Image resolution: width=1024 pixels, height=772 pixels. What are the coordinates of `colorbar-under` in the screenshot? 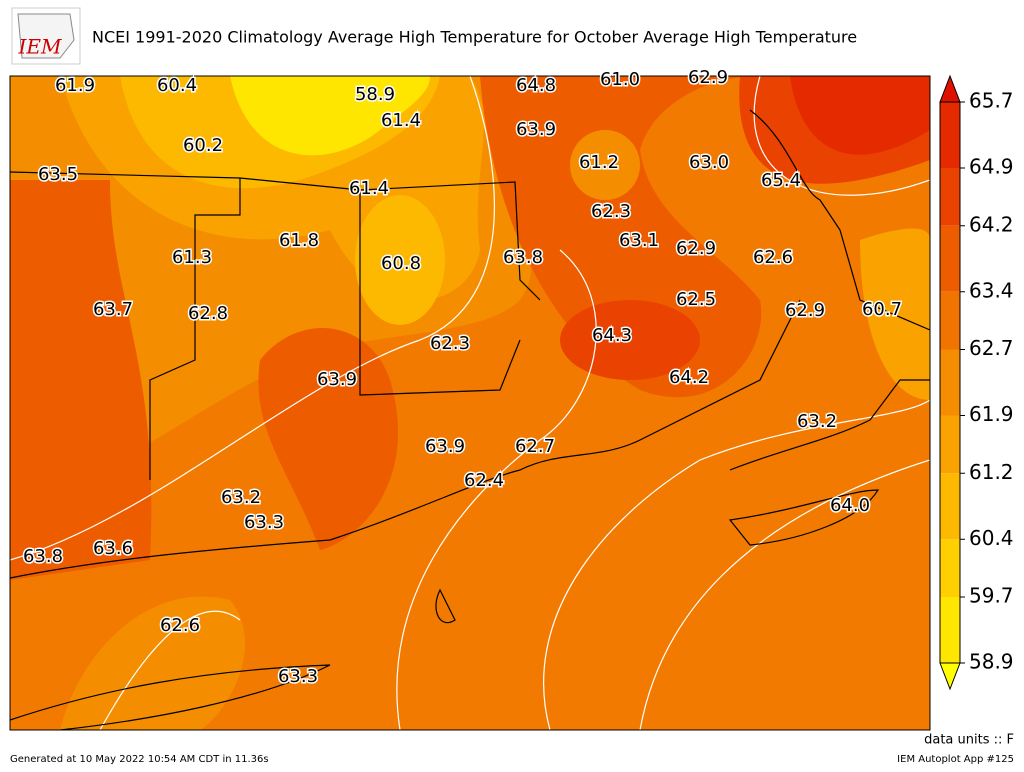 It's located at (950, 676).